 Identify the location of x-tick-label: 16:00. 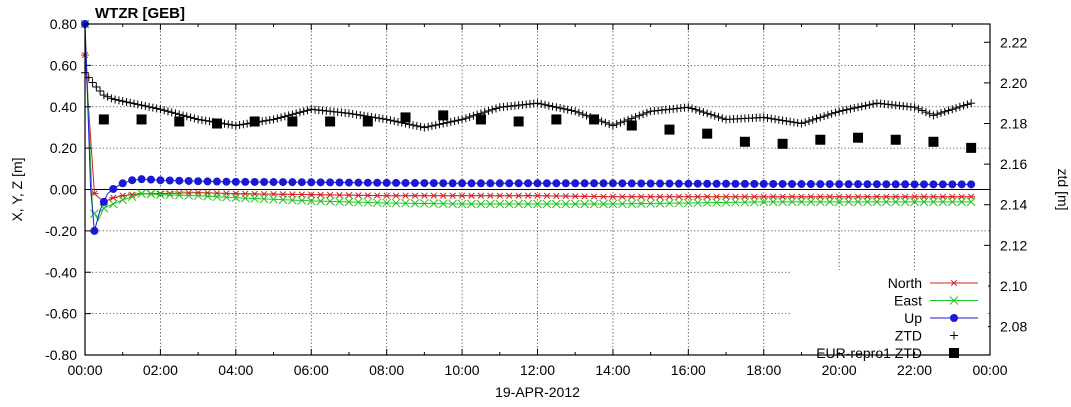
(688, 370).